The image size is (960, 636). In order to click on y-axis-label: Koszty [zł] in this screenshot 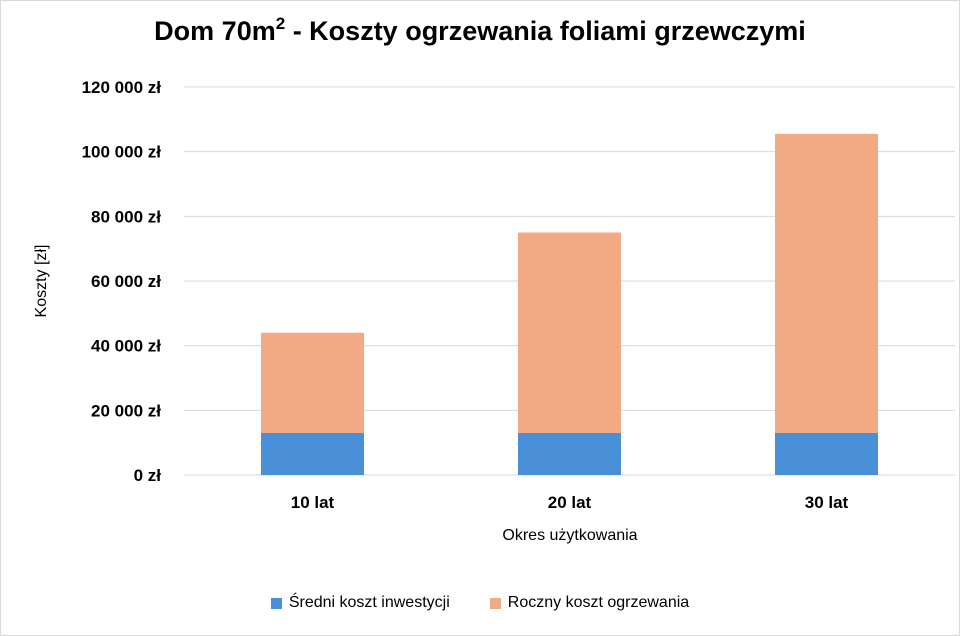, I will do `click(41, 281)`.